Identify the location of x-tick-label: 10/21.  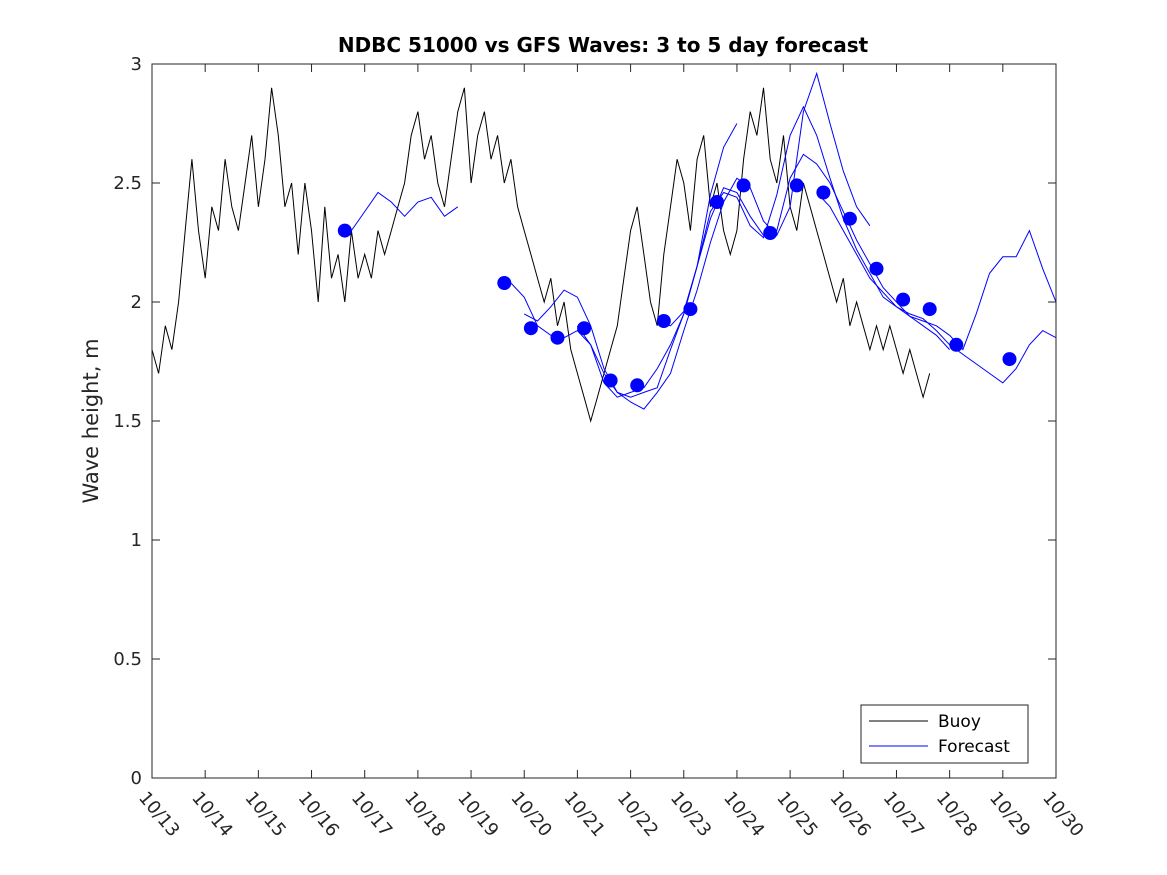
(584, 814).